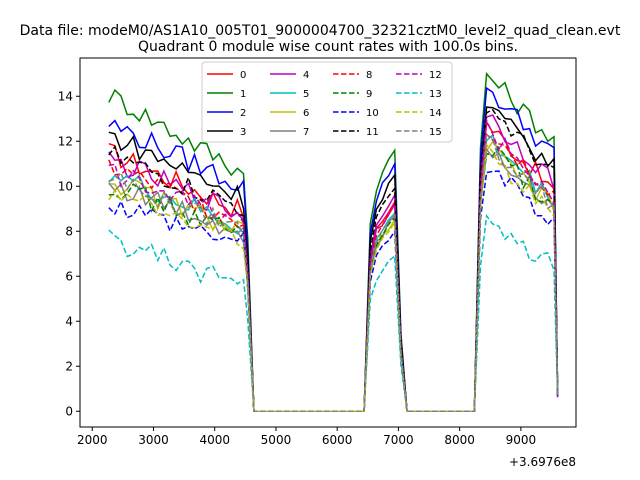  I want to click on legend-label: 12, so click(435, 75).